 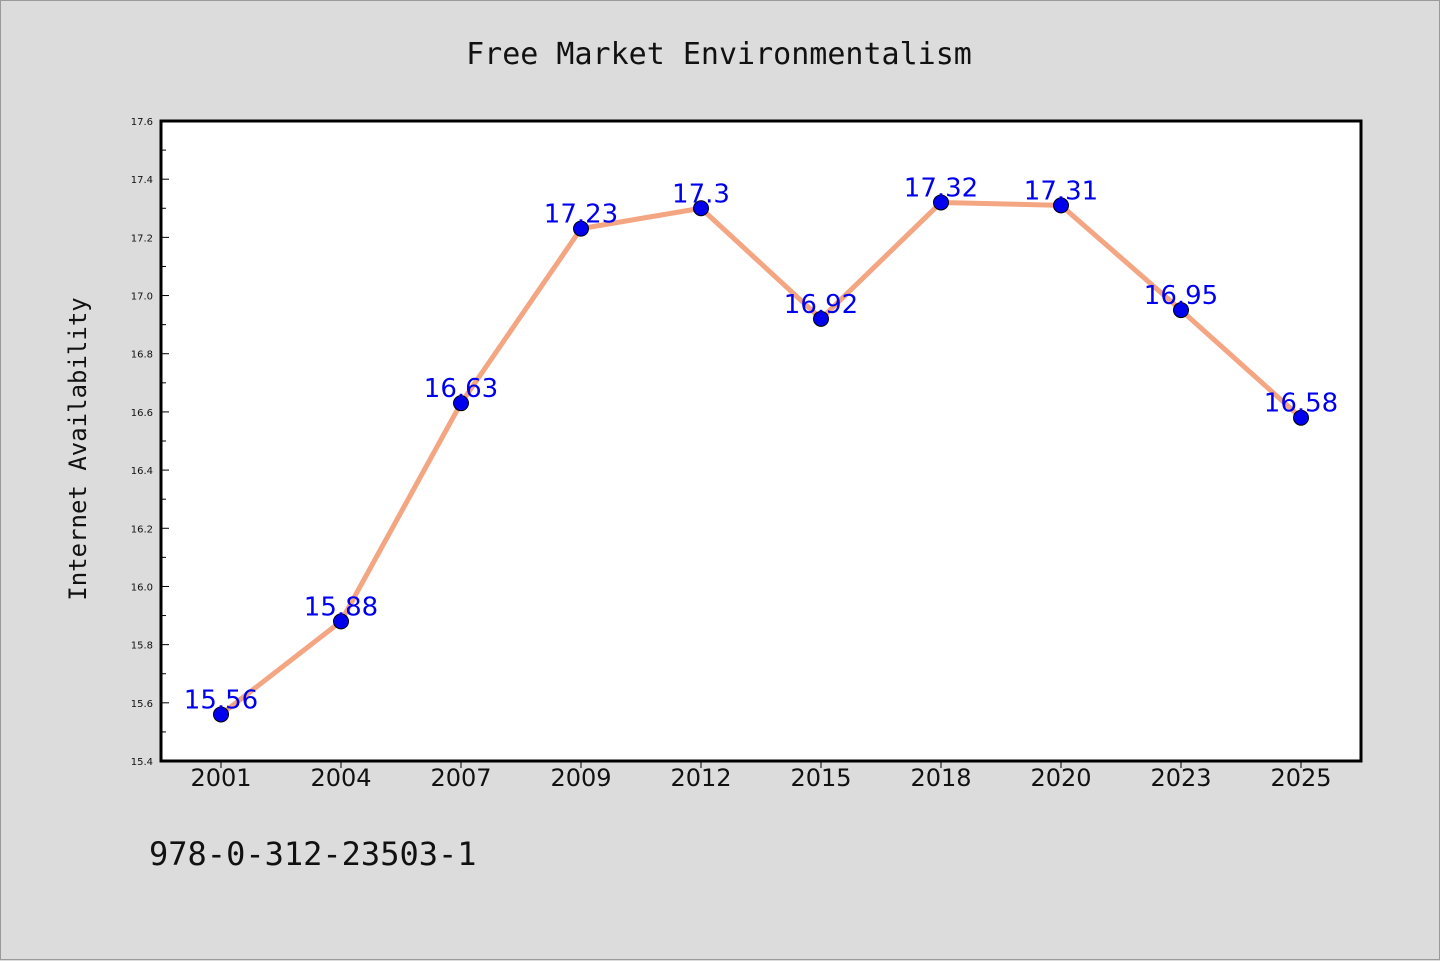 What do you see at coordinates (142, 413) in the screenshot?
I see `y-tick-label: 16.6` at bounding box center [142, 413].